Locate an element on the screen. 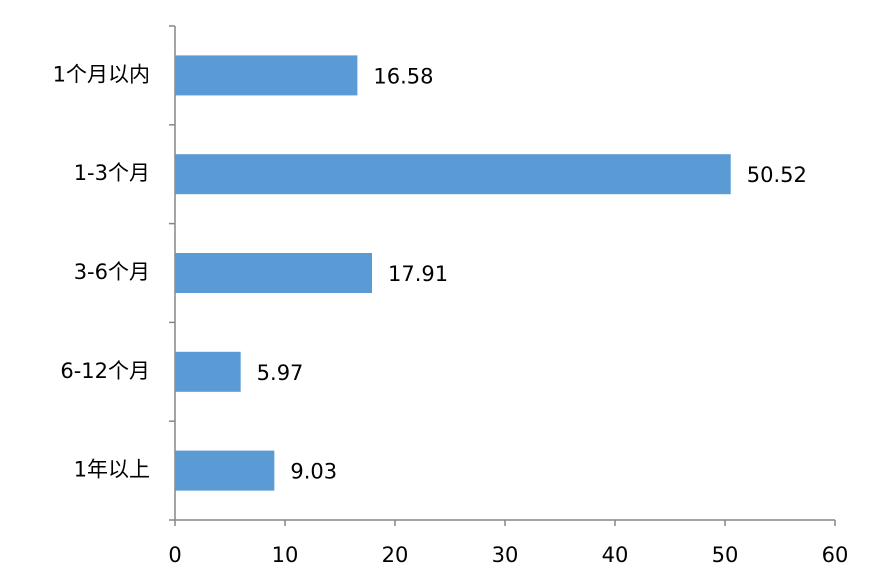 This screenshot has width=882, height=588. y-tick-label: 3-6个月 is located at coordinates (112, 272).